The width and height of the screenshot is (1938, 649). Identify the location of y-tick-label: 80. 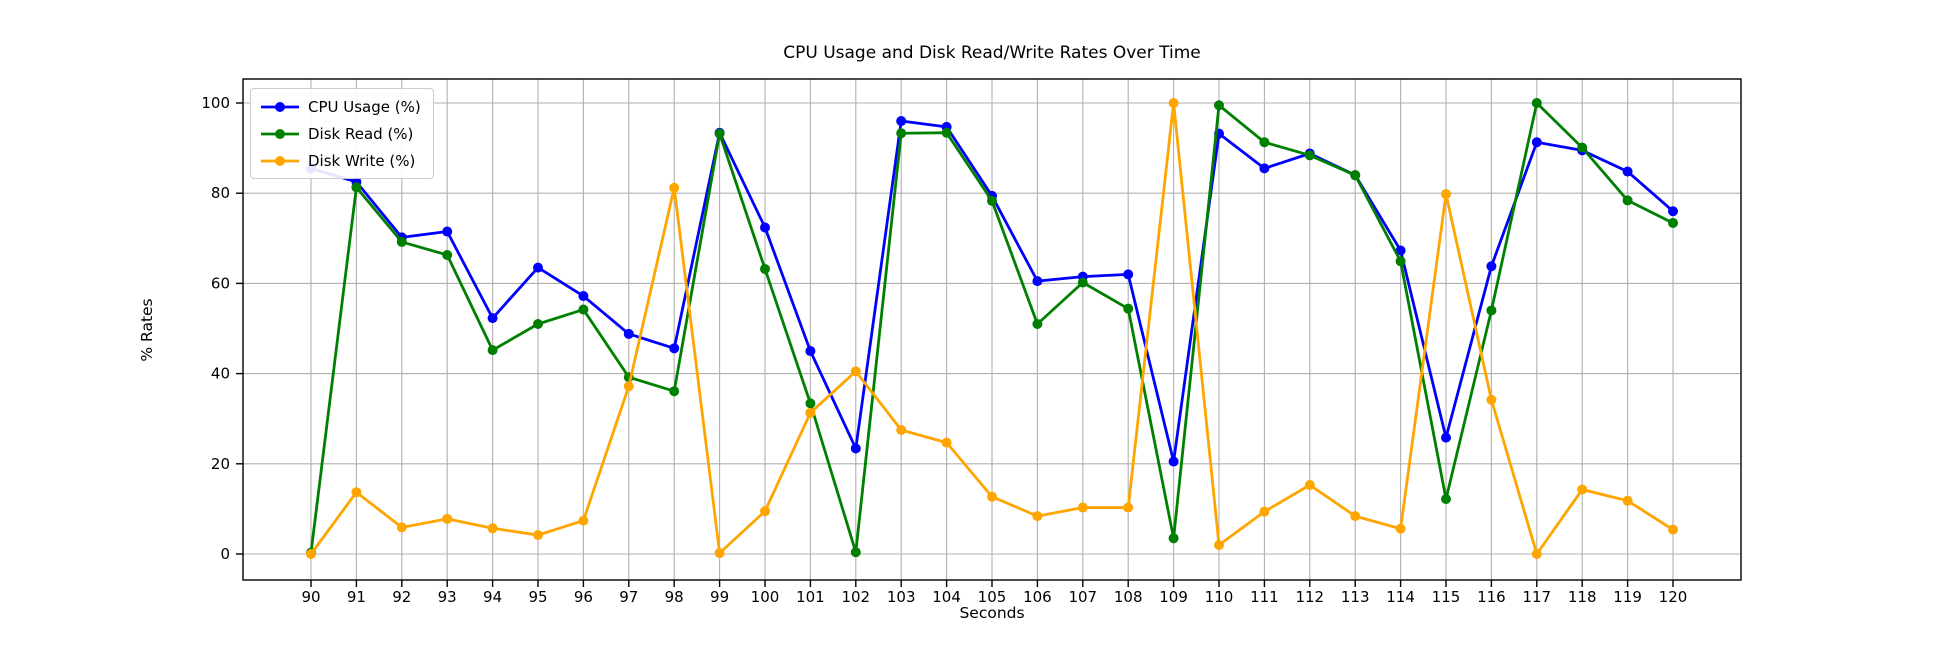
(220, 193).